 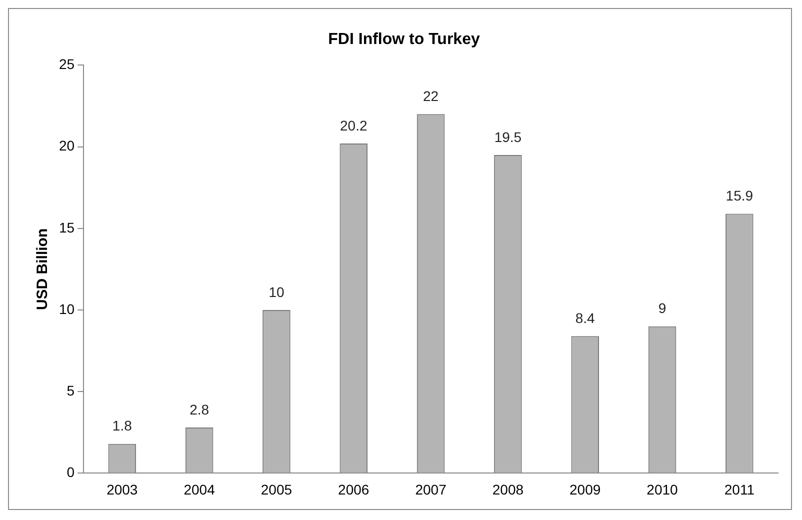 I want to click on x-tick-label: 2003, so click(x=122, y=489).